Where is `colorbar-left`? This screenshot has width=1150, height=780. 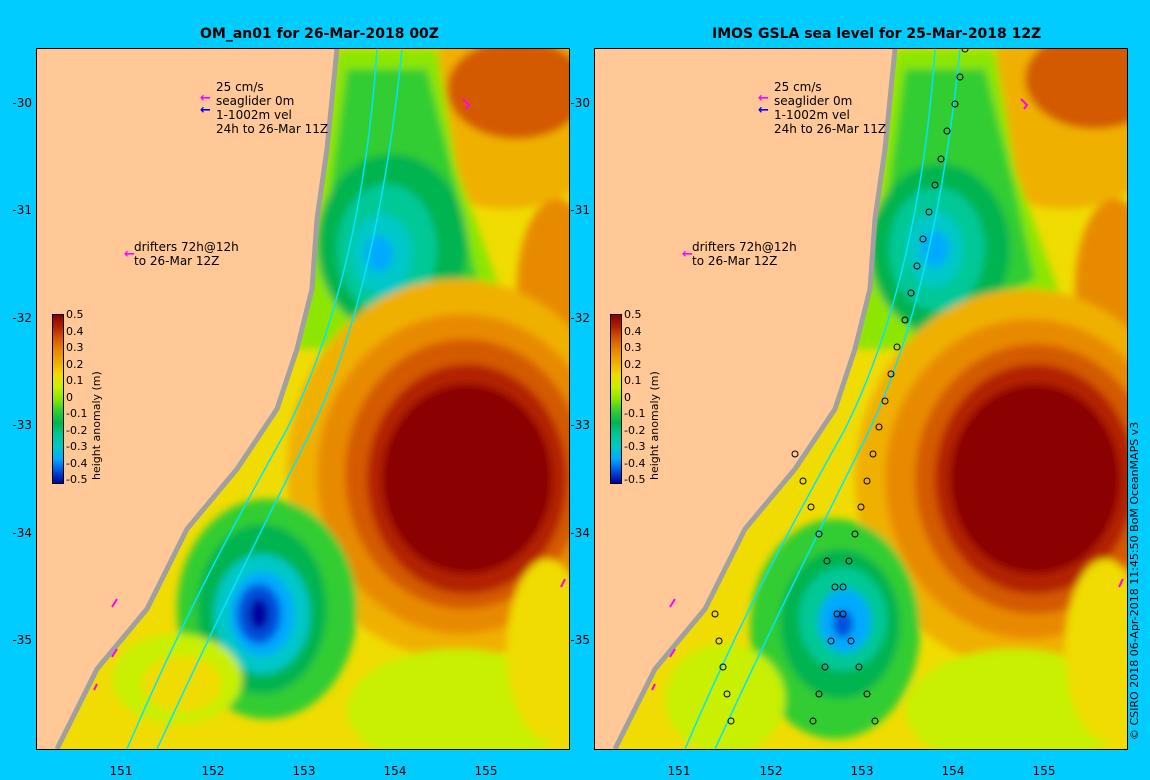 colorbar-left is located at coordinates (58, 399).